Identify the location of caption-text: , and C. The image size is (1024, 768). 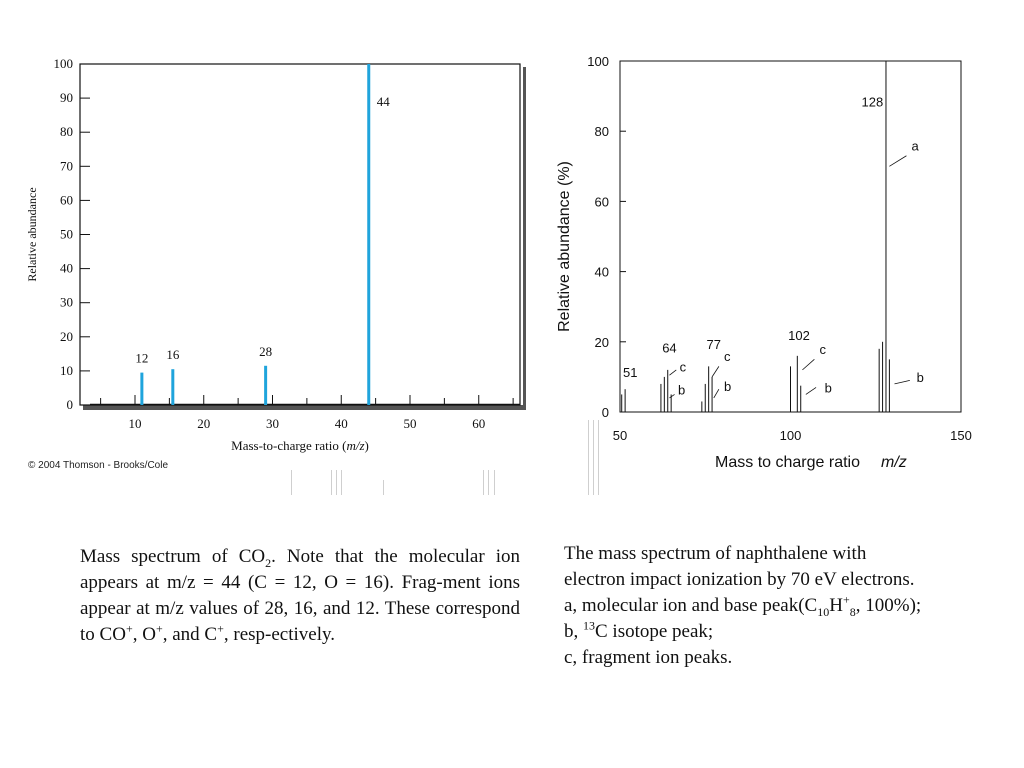
(190, 634).